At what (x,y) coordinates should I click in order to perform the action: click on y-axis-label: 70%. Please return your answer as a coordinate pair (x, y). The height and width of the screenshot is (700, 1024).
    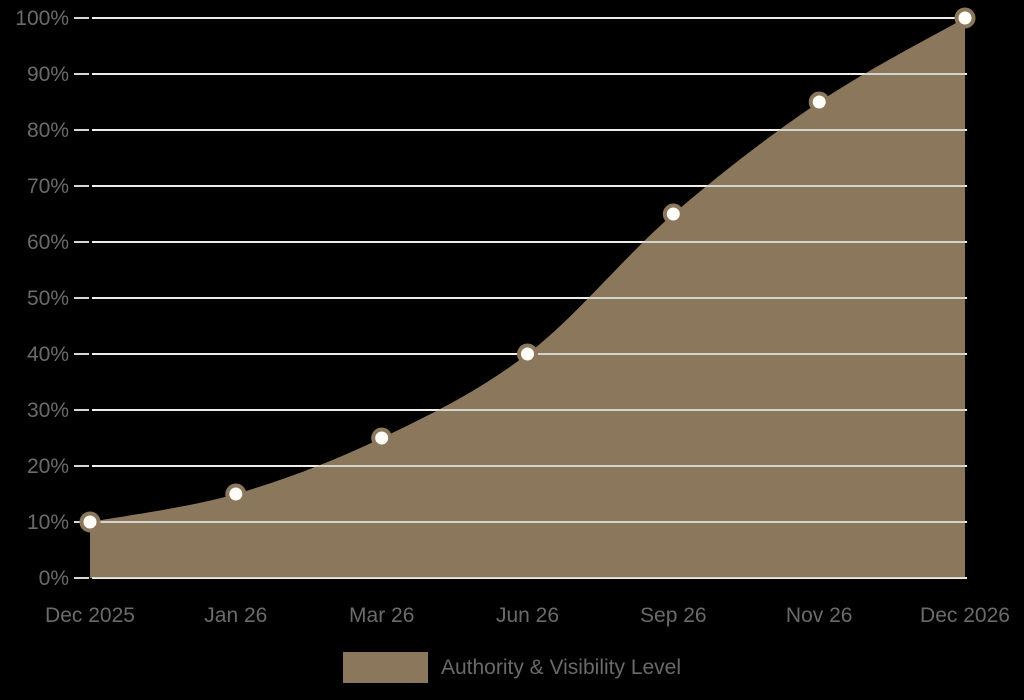
    Looking at the image, I should click on (48, 186).